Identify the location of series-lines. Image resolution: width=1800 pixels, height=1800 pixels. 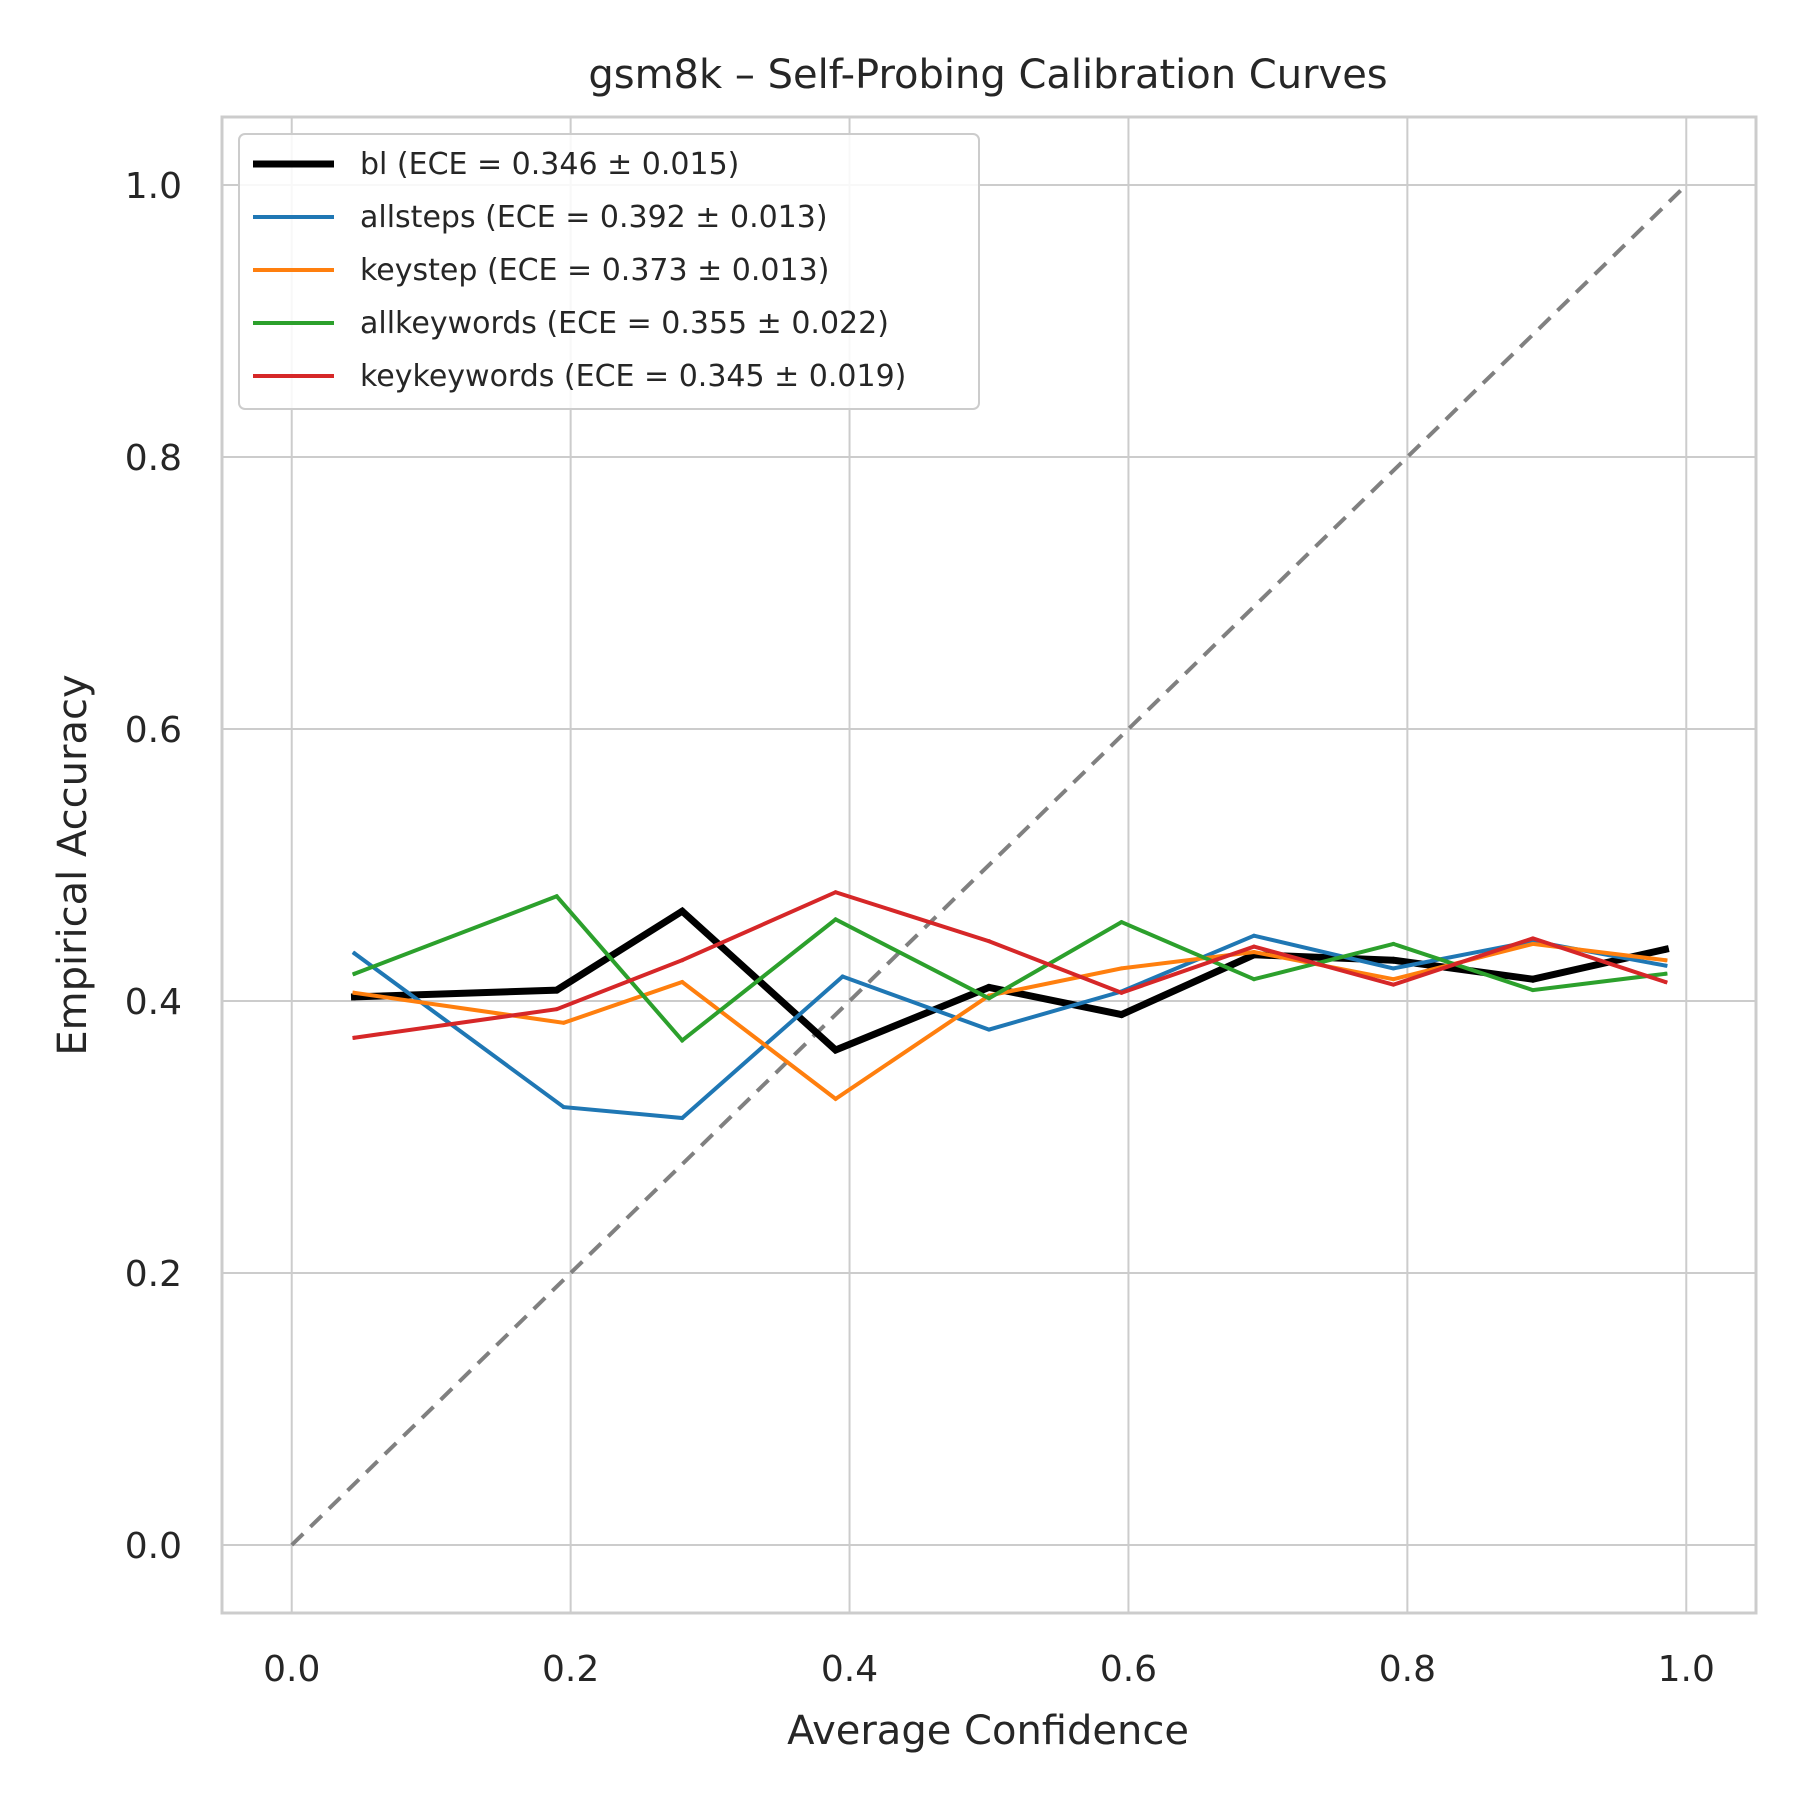
(1010, 1005).